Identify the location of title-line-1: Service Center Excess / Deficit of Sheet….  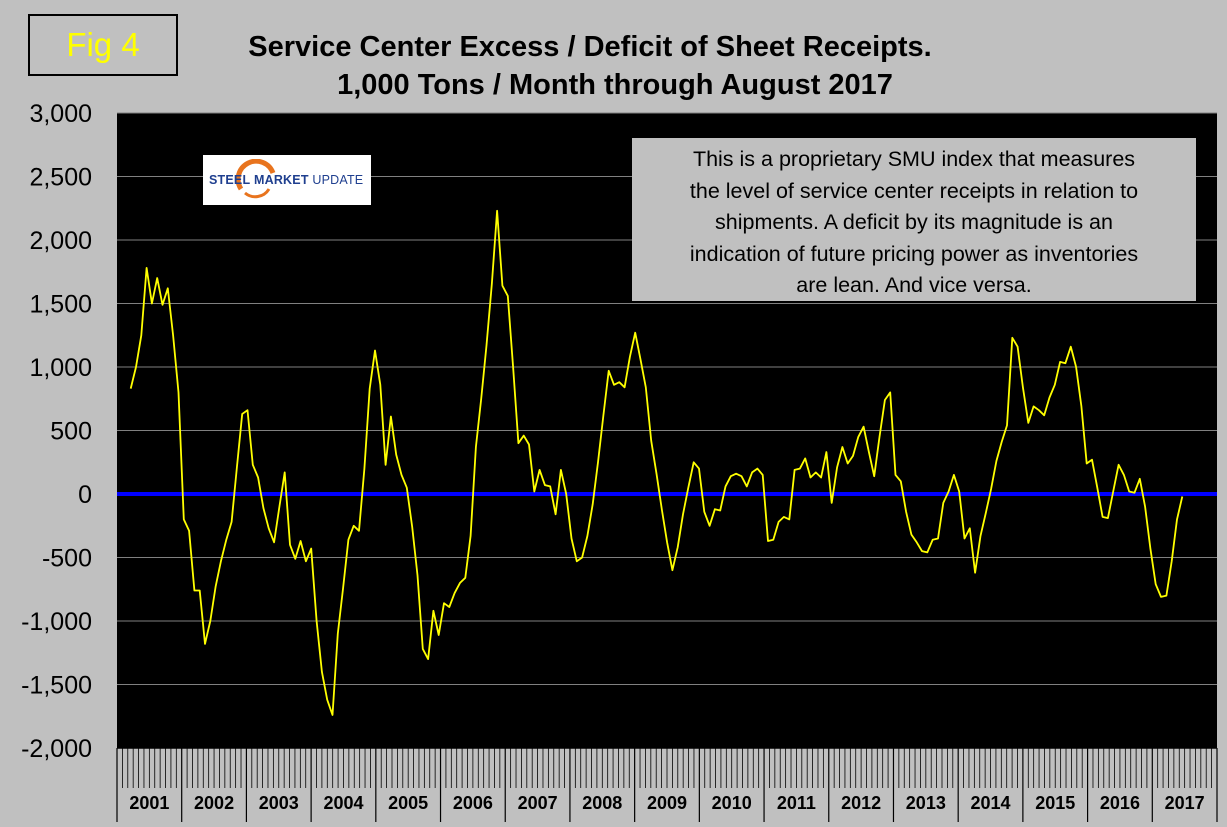
(590, 47).